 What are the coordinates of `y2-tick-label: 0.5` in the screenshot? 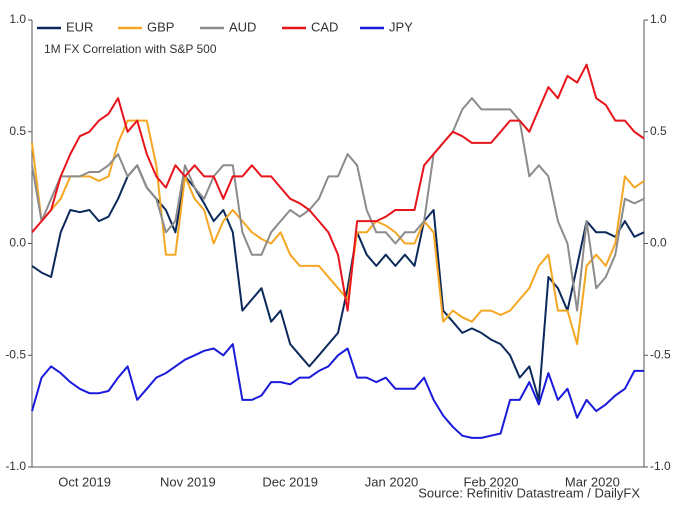 It's located at (658, 131).